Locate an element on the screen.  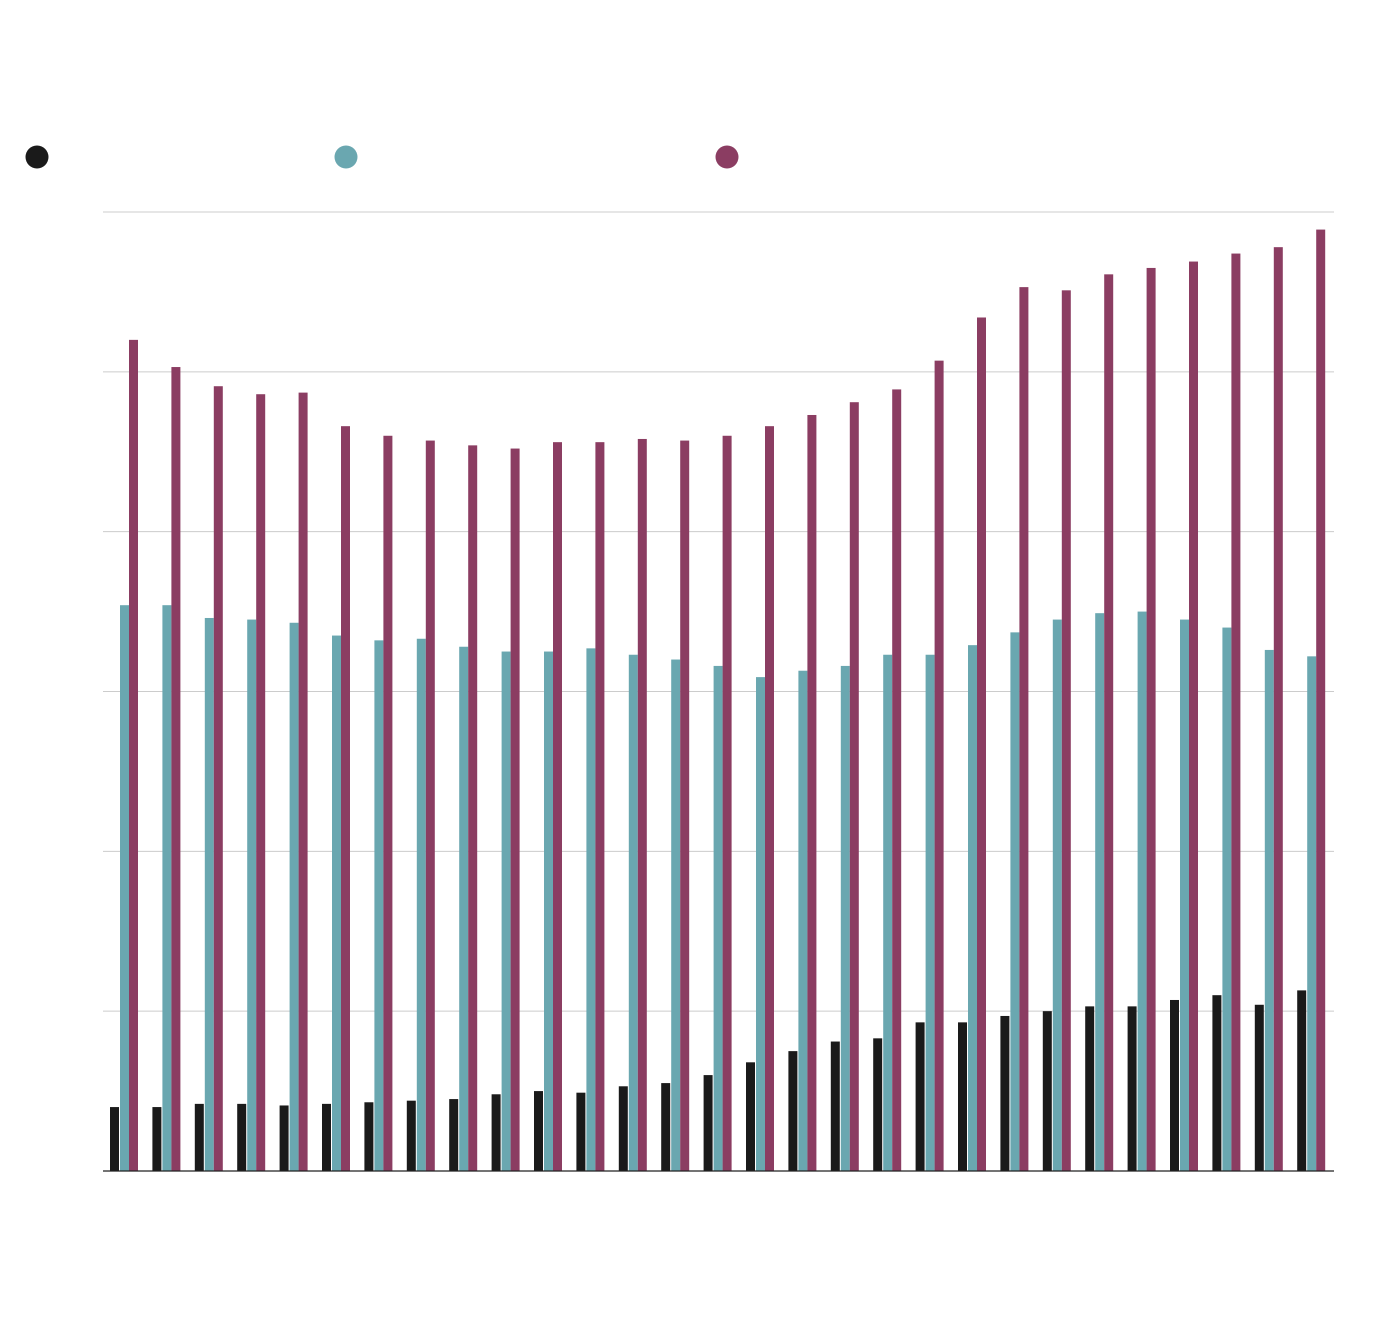
legend is located at coordinates (382, 157).